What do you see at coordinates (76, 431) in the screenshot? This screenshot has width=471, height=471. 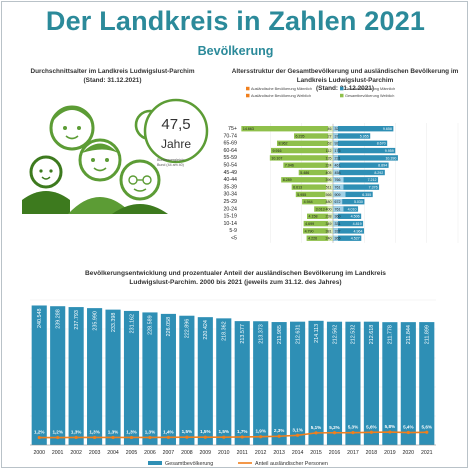 I see `percent-label: 1,3%` at bounding box center [76, 431].